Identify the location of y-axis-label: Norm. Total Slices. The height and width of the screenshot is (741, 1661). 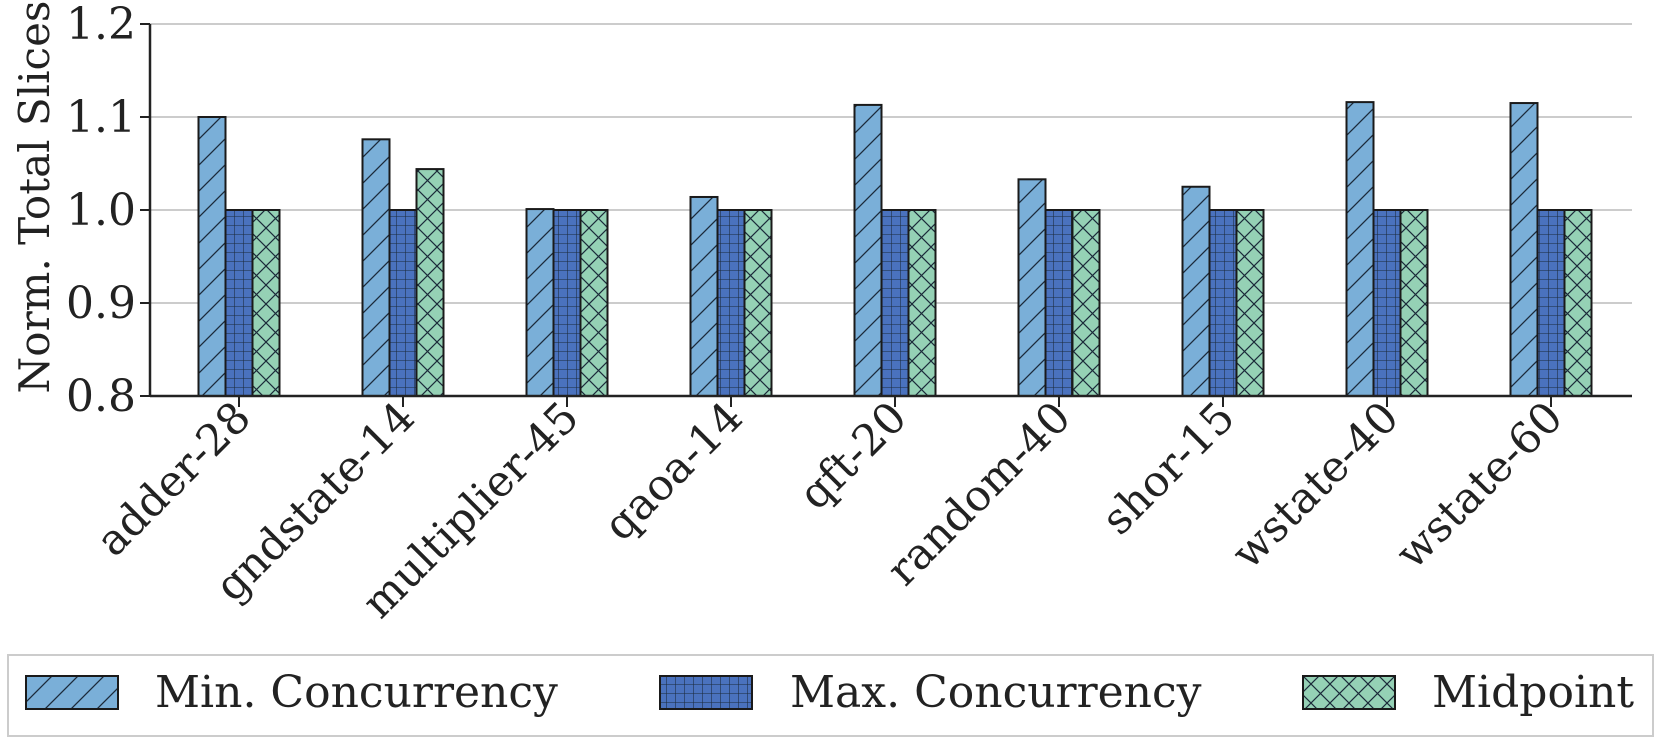
(34, 197).